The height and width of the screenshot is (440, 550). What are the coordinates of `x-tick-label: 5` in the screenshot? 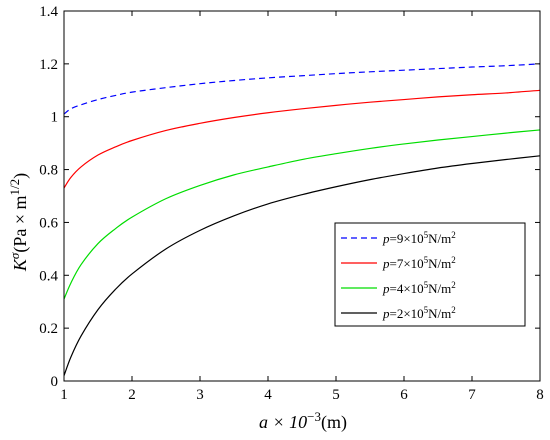 It's located at (336, 395).